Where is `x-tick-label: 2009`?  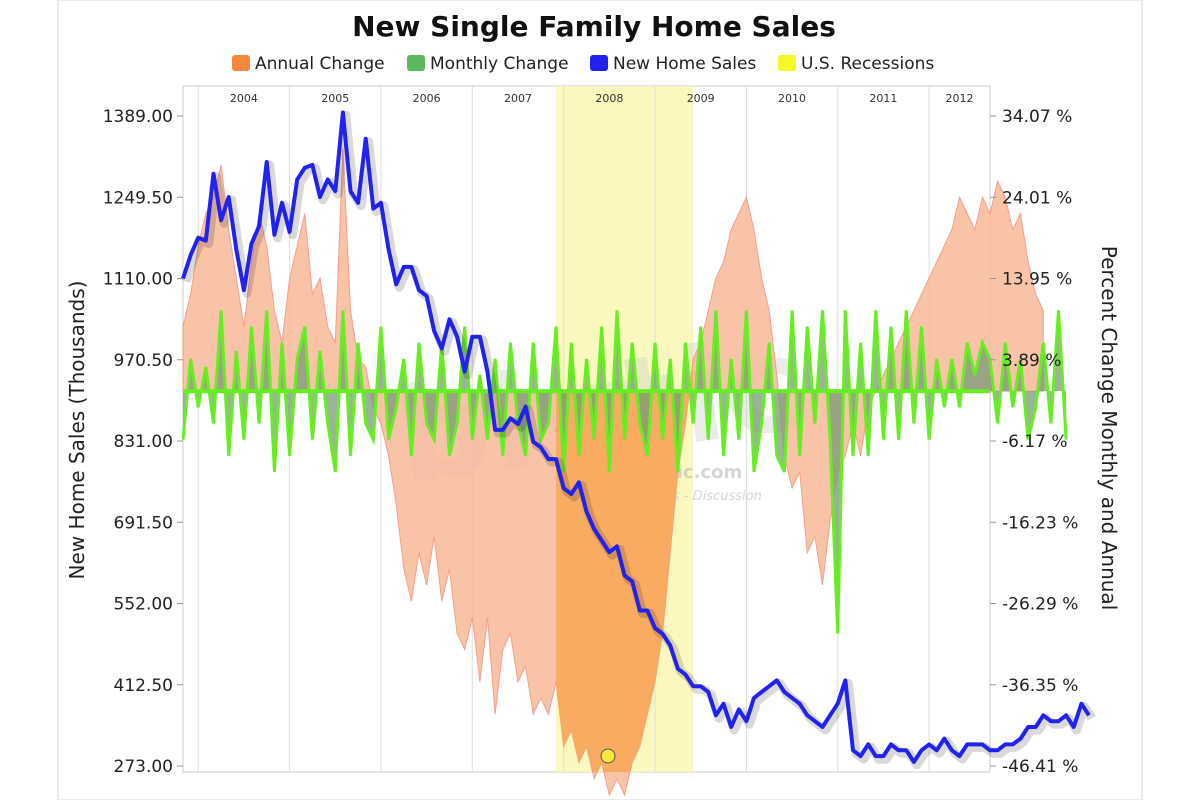
x-tick-label: 2009 is located at coordinates (701, 98).